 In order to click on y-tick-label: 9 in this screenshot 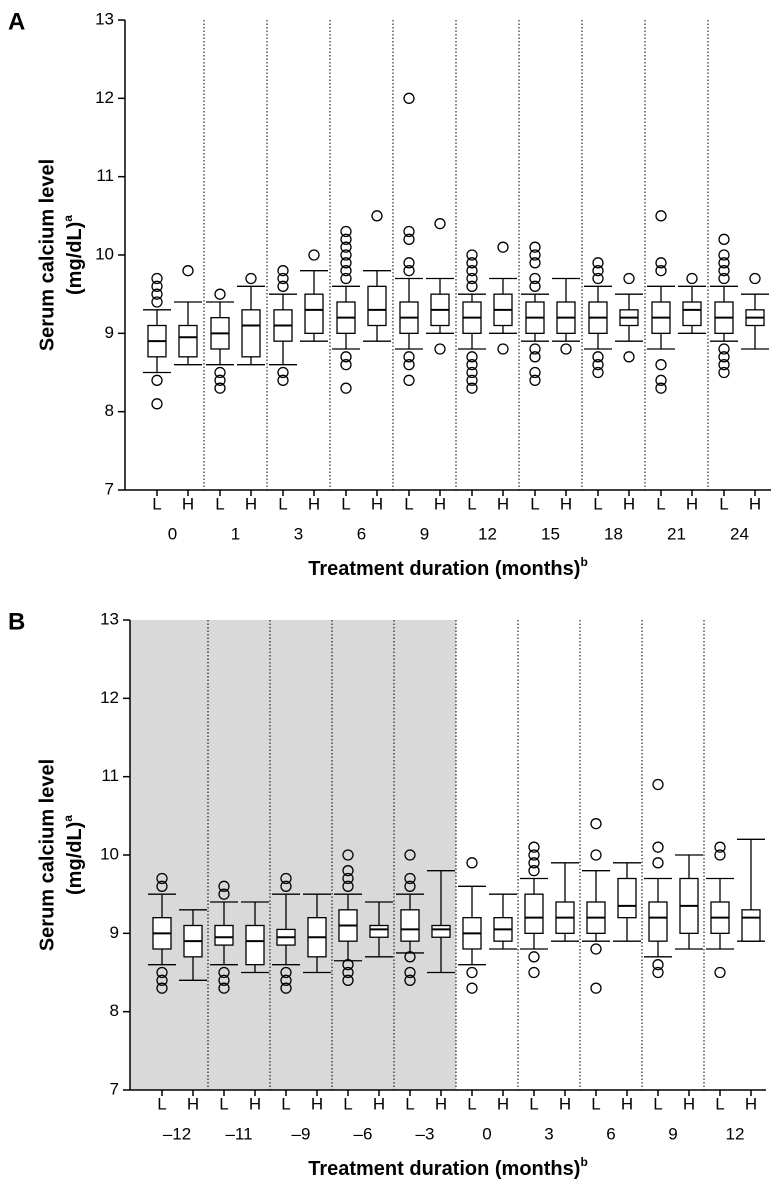, I will do `click(114, 932)`.